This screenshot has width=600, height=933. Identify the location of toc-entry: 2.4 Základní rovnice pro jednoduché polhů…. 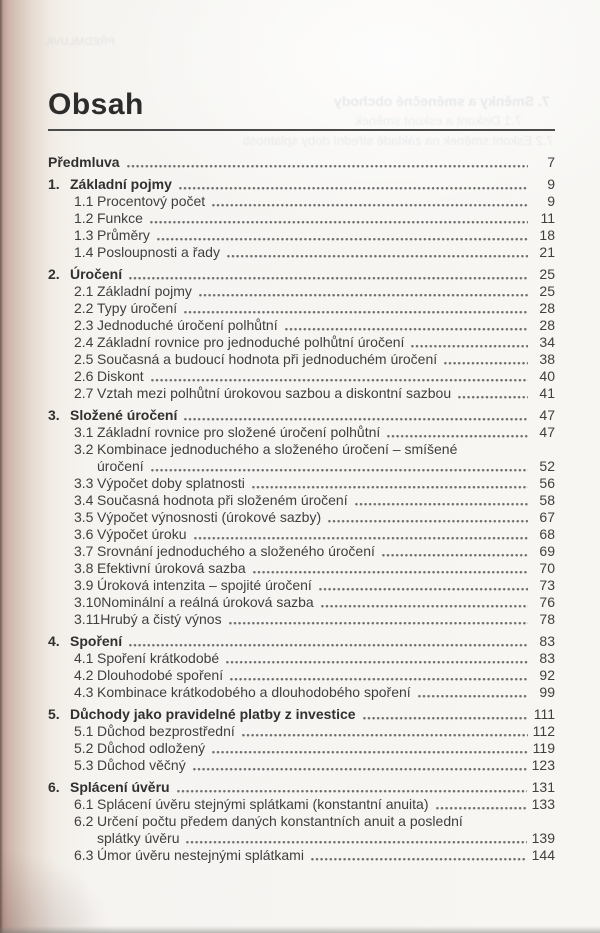
(301, 342).